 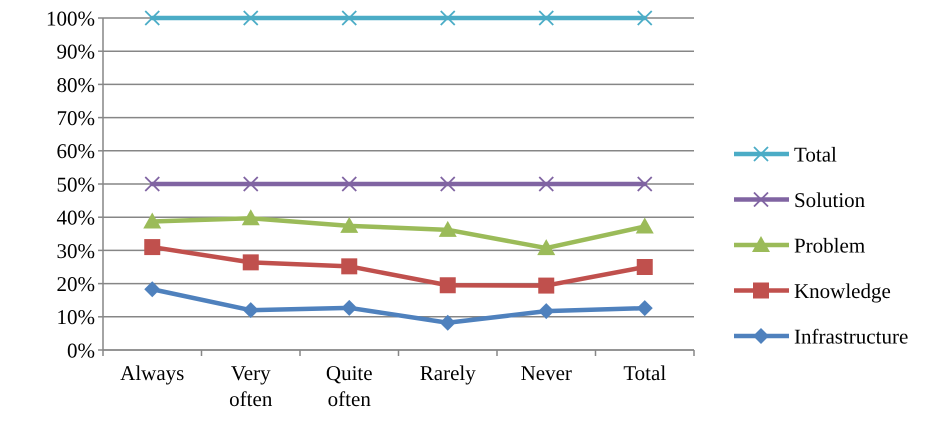 What do you see at coordinates (70, 18) in the screenshot?
I see `y-tick-label: 100%` at bounding box center [70, 18].